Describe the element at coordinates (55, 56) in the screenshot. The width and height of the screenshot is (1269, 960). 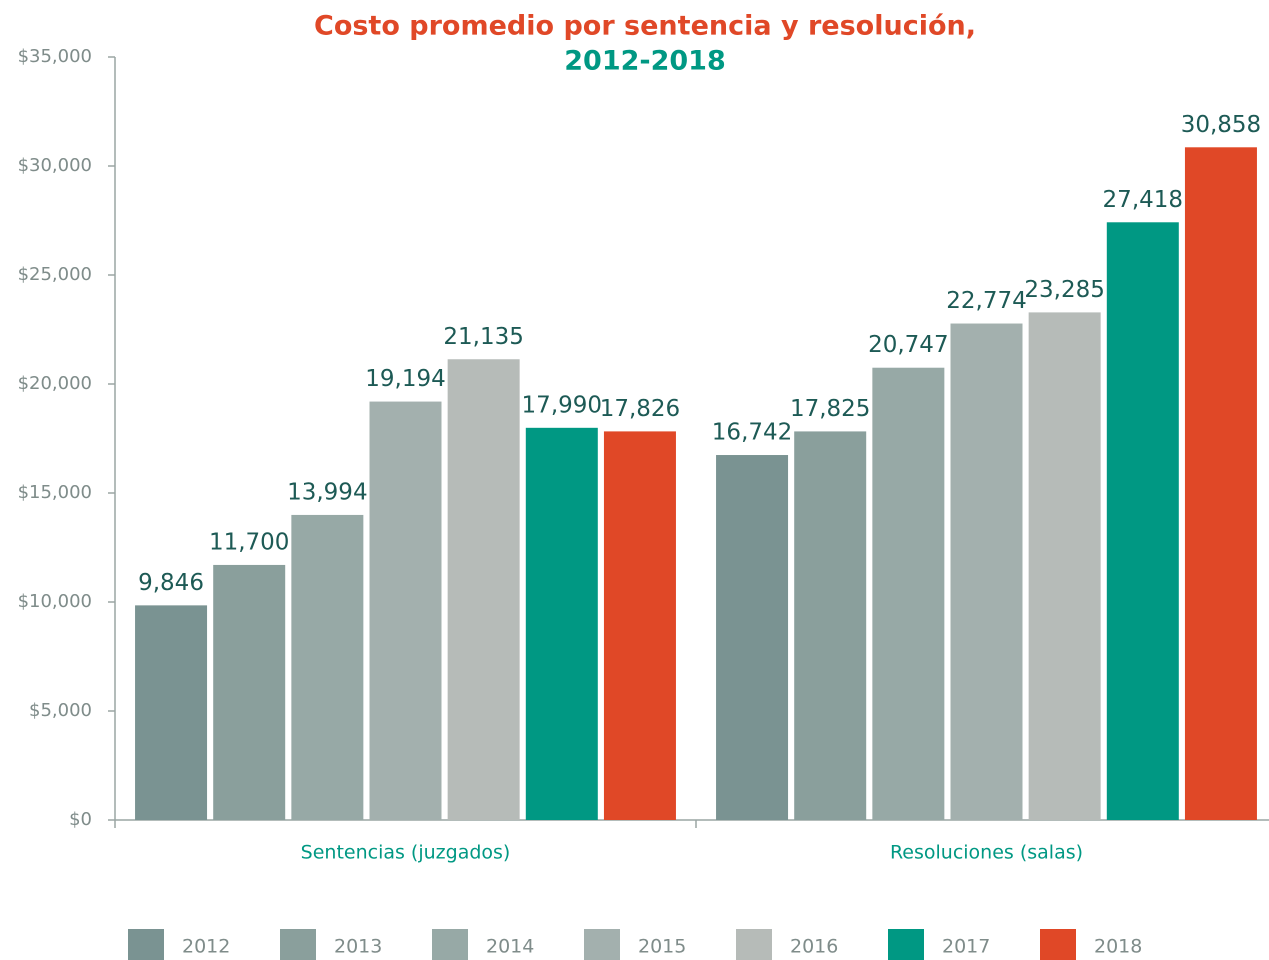
I see `y-tick-label: $35,000` at that location.